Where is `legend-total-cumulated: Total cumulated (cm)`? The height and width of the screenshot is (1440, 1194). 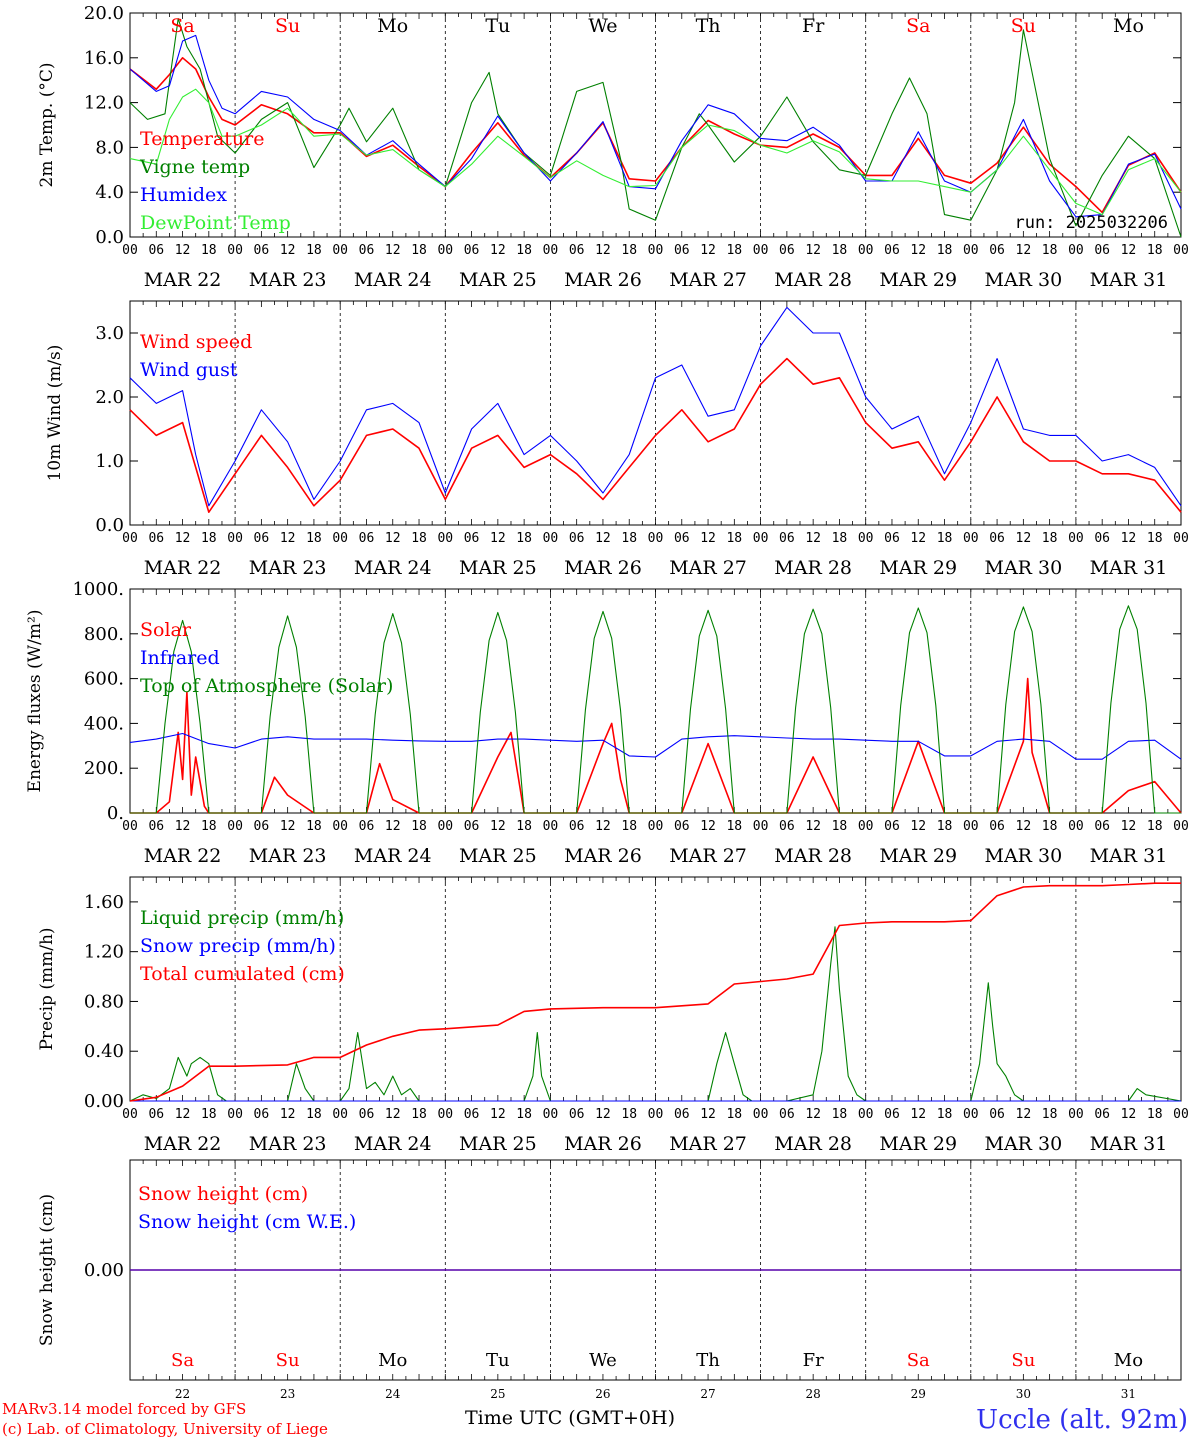
legend-total-cumulated: Total cumulated (cm) is located at coordinates (242, 974).